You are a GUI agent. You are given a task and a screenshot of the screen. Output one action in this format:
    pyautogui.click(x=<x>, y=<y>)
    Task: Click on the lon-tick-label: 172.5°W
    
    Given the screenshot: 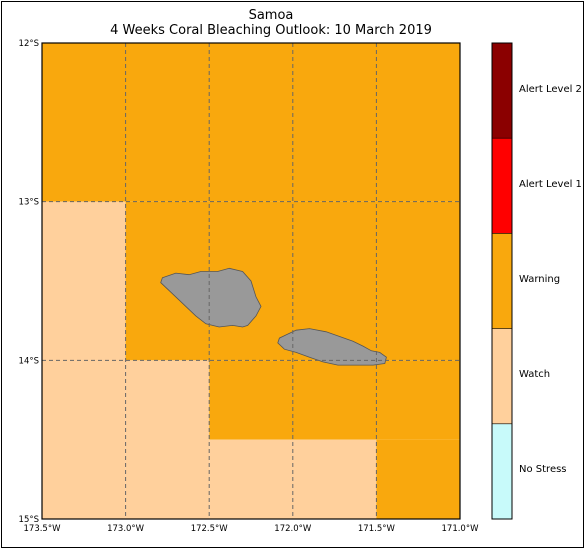 What is the action you would take?
    pyautogui.click(x=210, y=529)
    